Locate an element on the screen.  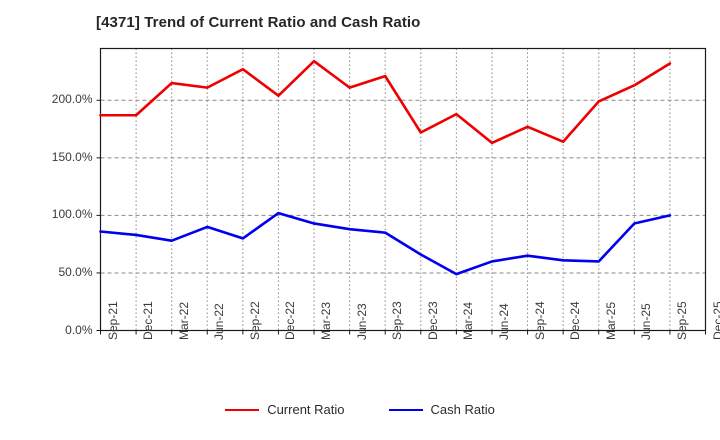
series-line-cash-ratio is located at coordinates (385, 243).